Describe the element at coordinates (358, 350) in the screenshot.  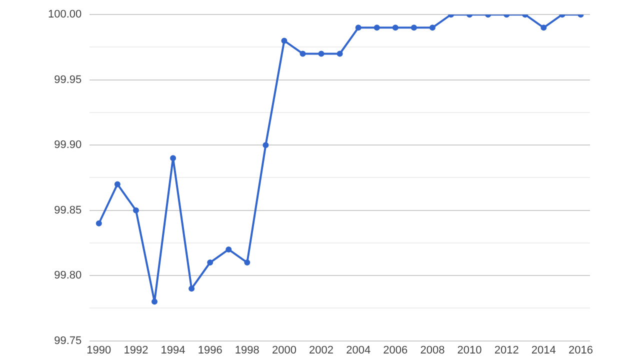
I see `x-tick-label: 2004` at that location.